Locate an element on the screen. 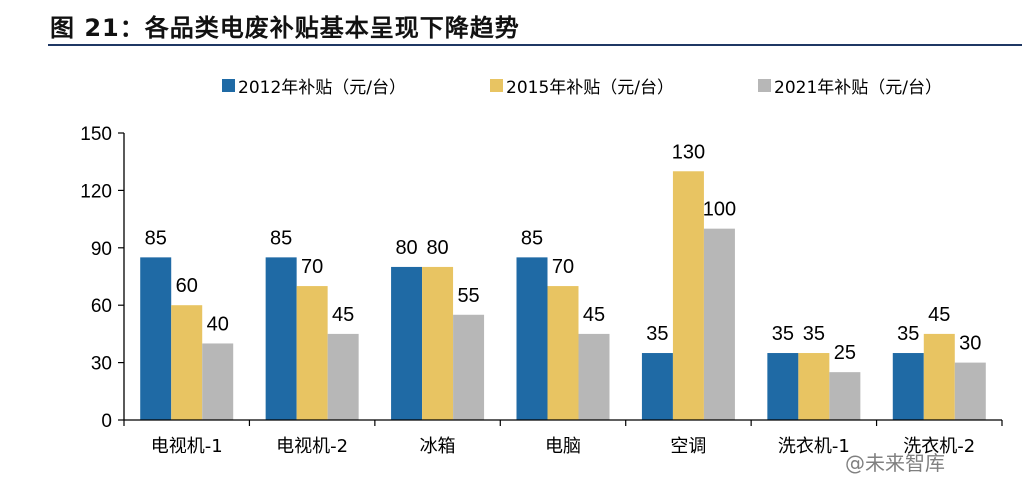 The height and width of the screenshot is (493, 1022). y-tick-label: 120 is located at coordinates (96, 191).